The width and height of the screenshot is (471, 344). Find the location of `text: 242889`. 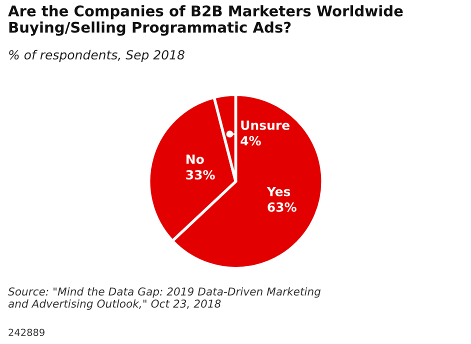

text: 242889 is located at coordinates (26, 332).